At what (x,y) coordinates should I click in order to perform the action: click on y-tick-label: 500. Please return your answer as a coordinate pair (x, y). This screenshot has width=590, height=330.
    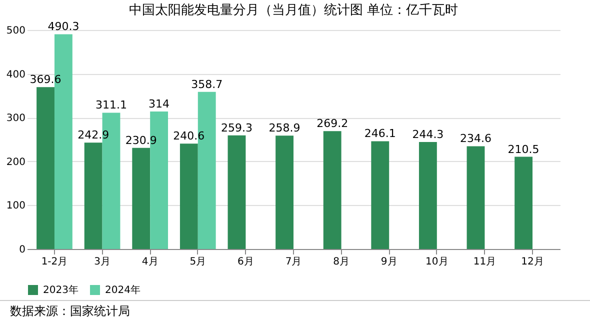
    Looking at the image, I should click on (16, 31).